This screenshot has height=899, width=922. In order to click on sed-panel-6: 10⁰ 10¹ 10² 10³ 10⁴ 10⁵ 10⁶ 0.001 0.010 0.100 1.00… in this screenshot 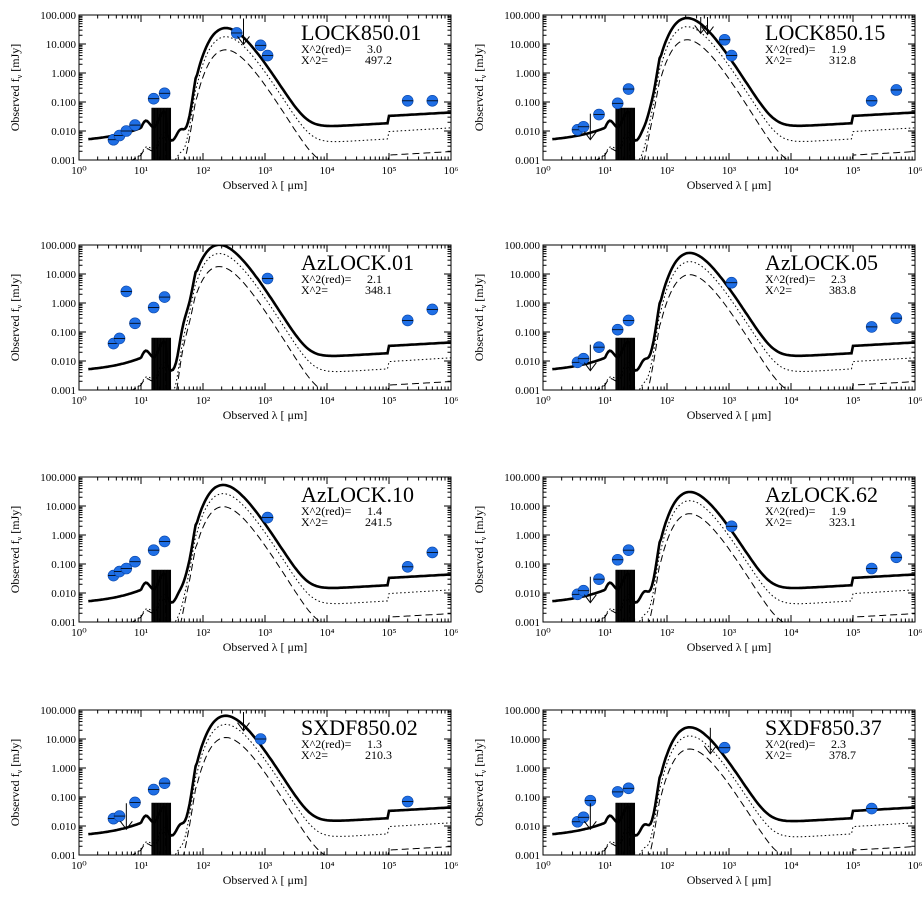, I will do `click(697, 563)`.